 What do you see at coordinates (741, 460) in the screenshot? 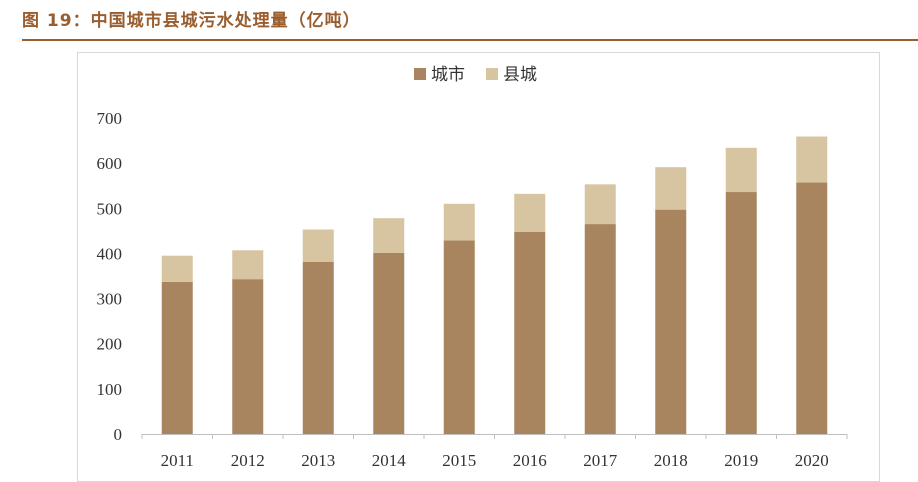
I see `x-tick-label: 2019` at bounding box center [741, 460].